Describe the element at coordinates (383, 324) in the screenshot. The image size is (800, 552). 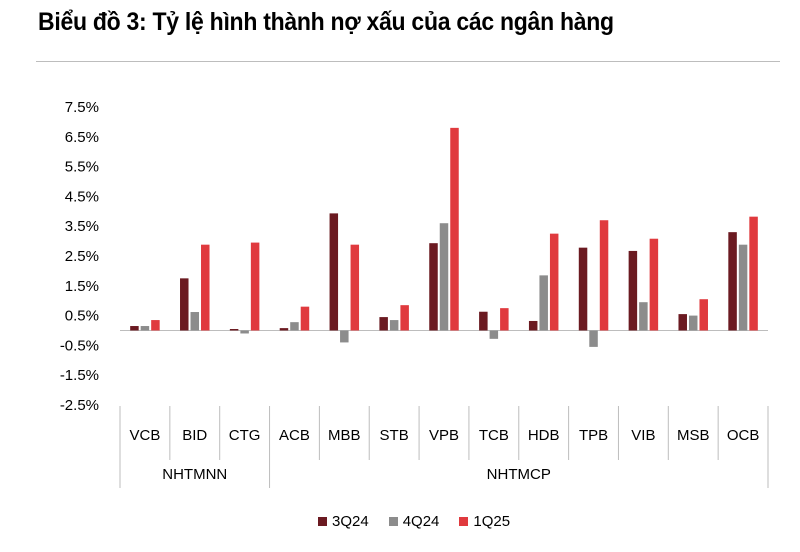
I see `bar-3q24-stb` at that location.